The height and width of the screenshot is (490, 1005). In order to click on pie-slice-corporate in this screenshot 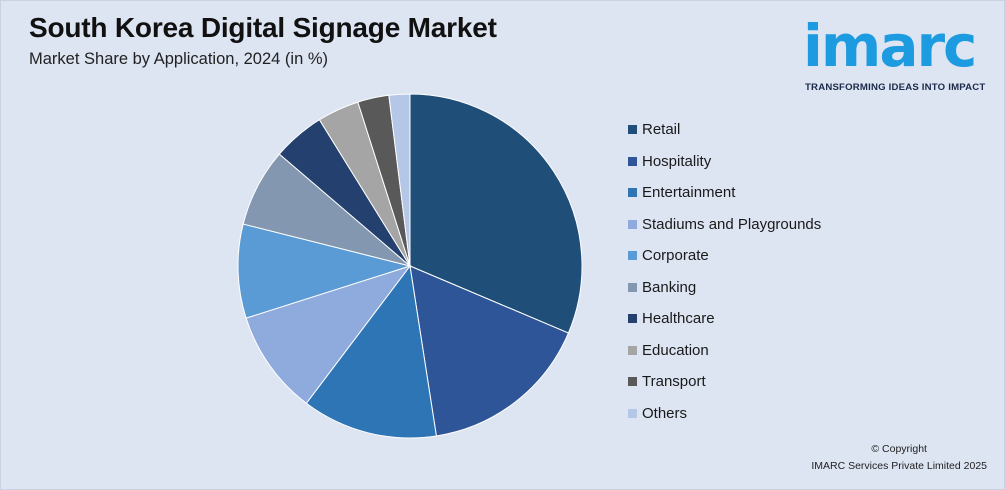, I will do `click(324, 271)`.